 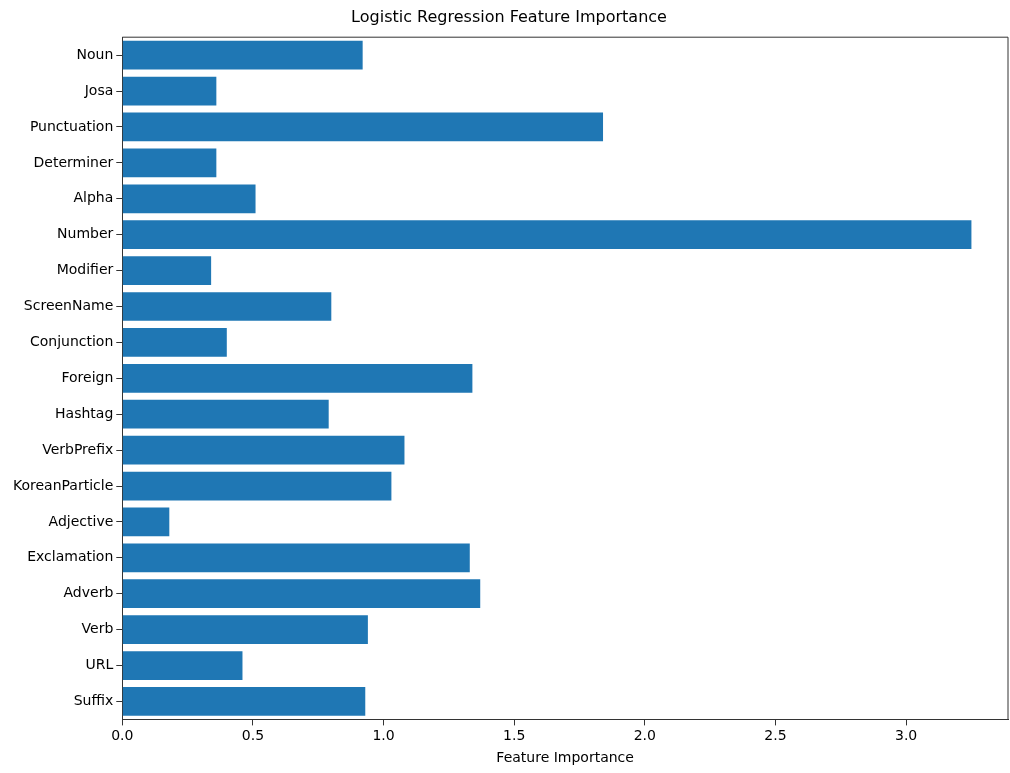 I want to click on x-tick-label: 2.5, so click(x=775, y=735).